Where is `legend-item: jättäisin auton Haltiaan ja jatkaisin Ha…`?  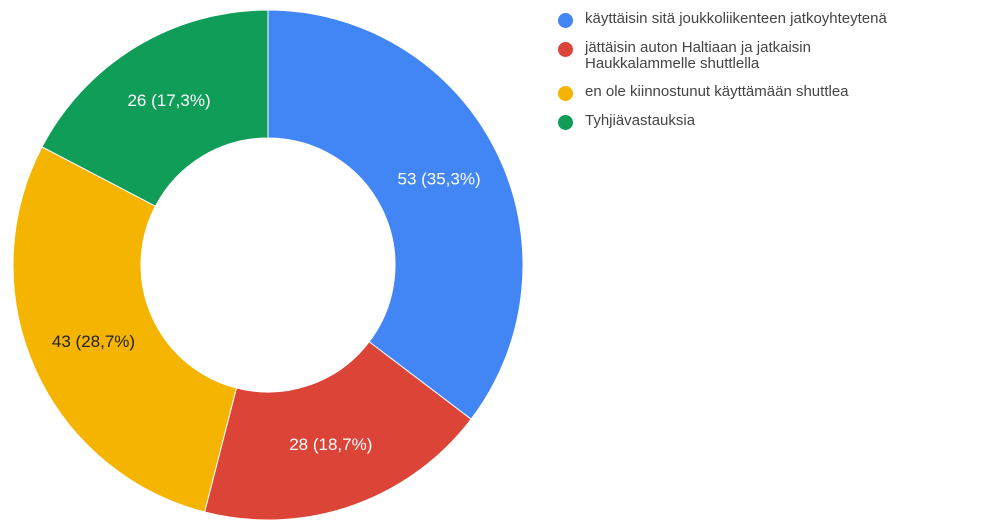
legend-item: jättäisin auton Haltiaan ja jatkaisin Ha… is located at coordinates (768, 56).